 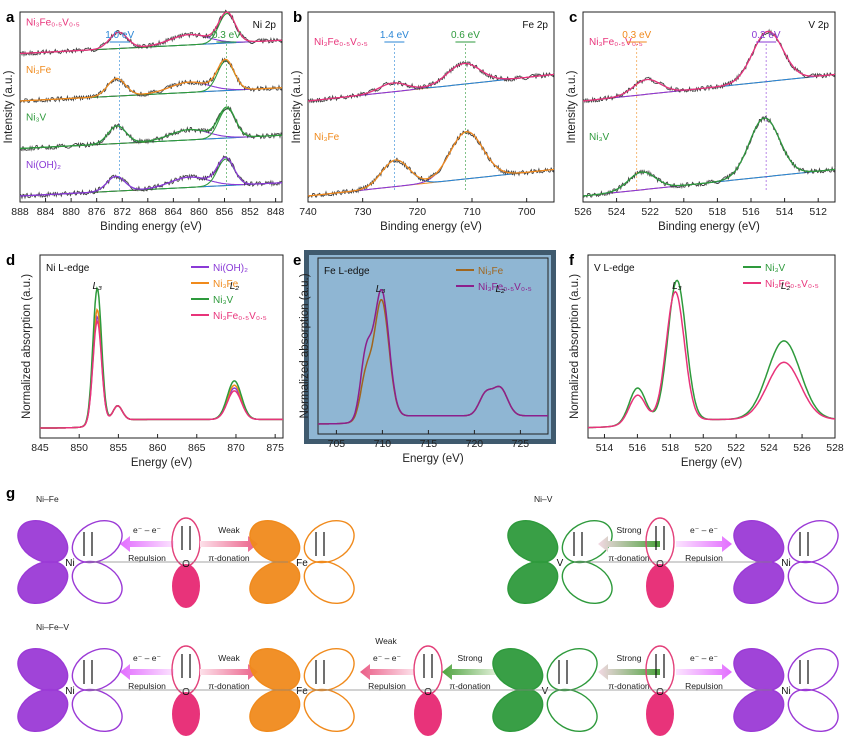 I want to click on fit-component, so click(x=431, y=164).